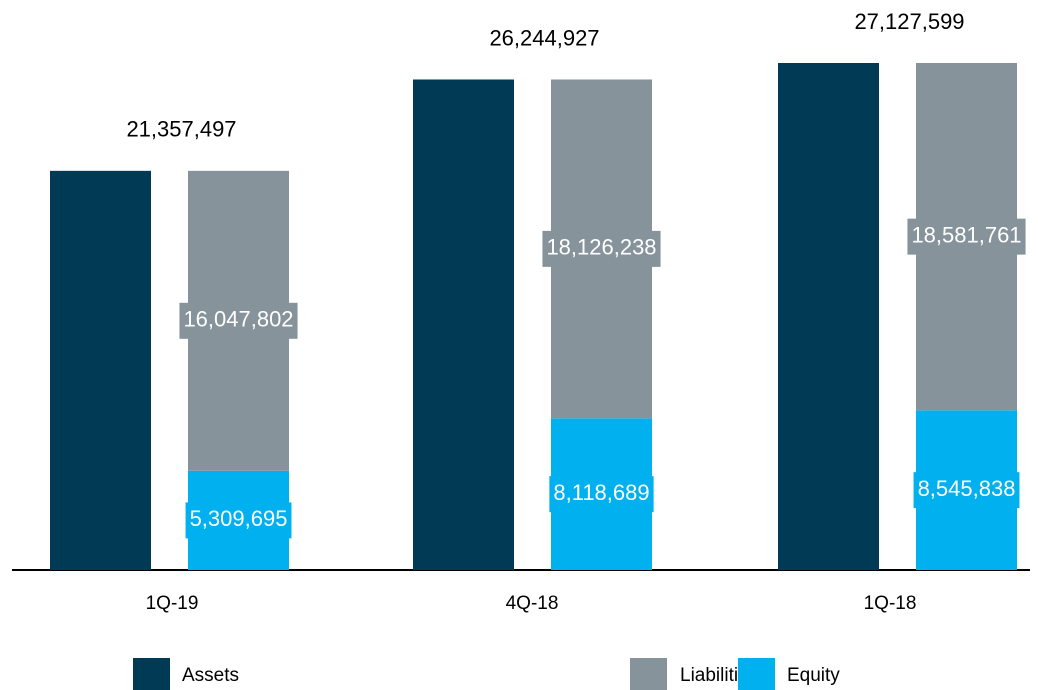 This screenshot has height=690, width=1038. Describe the element at coordinates (813, 675) in the screenshot. I see `legend-label: Equity` at that location.